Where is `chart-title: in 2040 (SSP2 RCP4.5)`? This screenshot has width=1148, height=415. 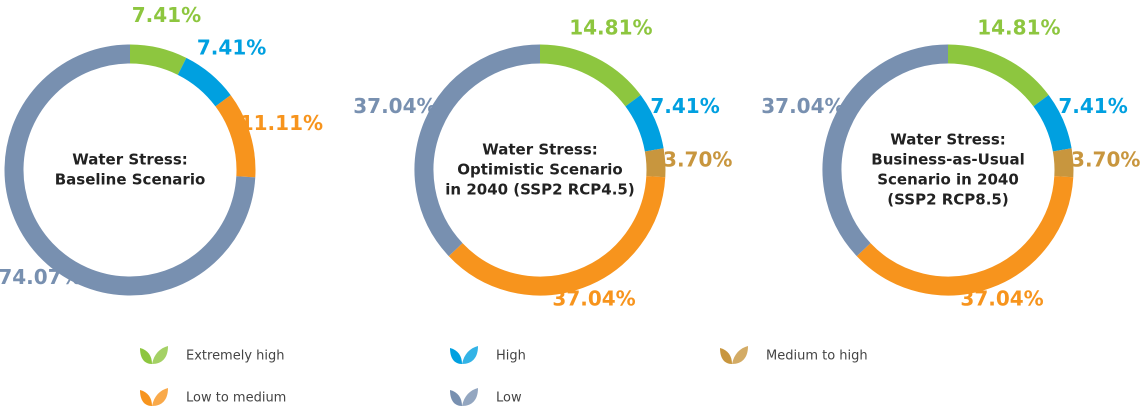
chart-title: in 2040 (SSP2 RCP4.5) is located at coordinates (539, 190).